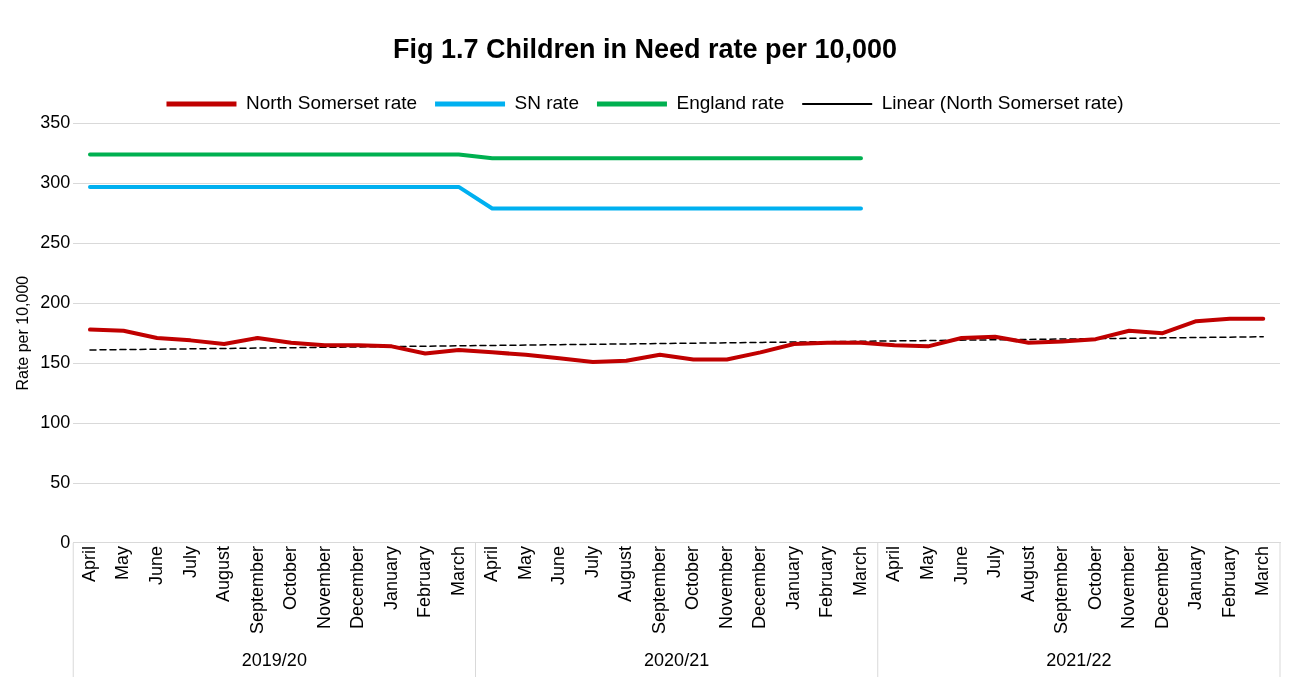 Image resolution: width=1294 pixels, height=679 pixels. I want to click on legend-label: North Somerset rate, so click(331, 103).